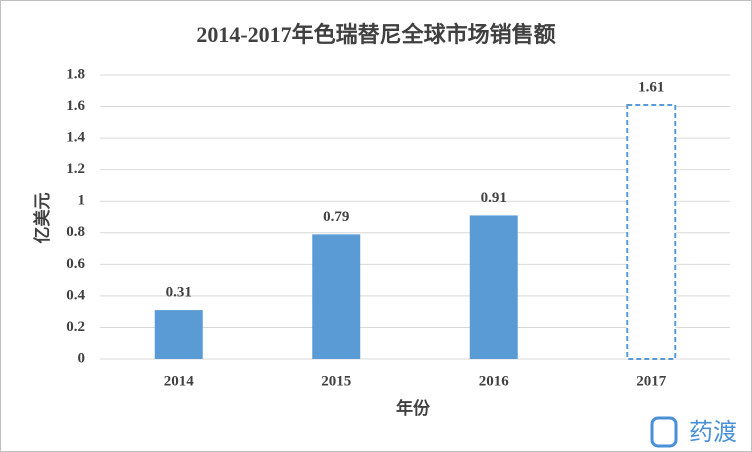 This screenshot has height=452, width=752. I want to click on watermark-icon, so click(664, 432).